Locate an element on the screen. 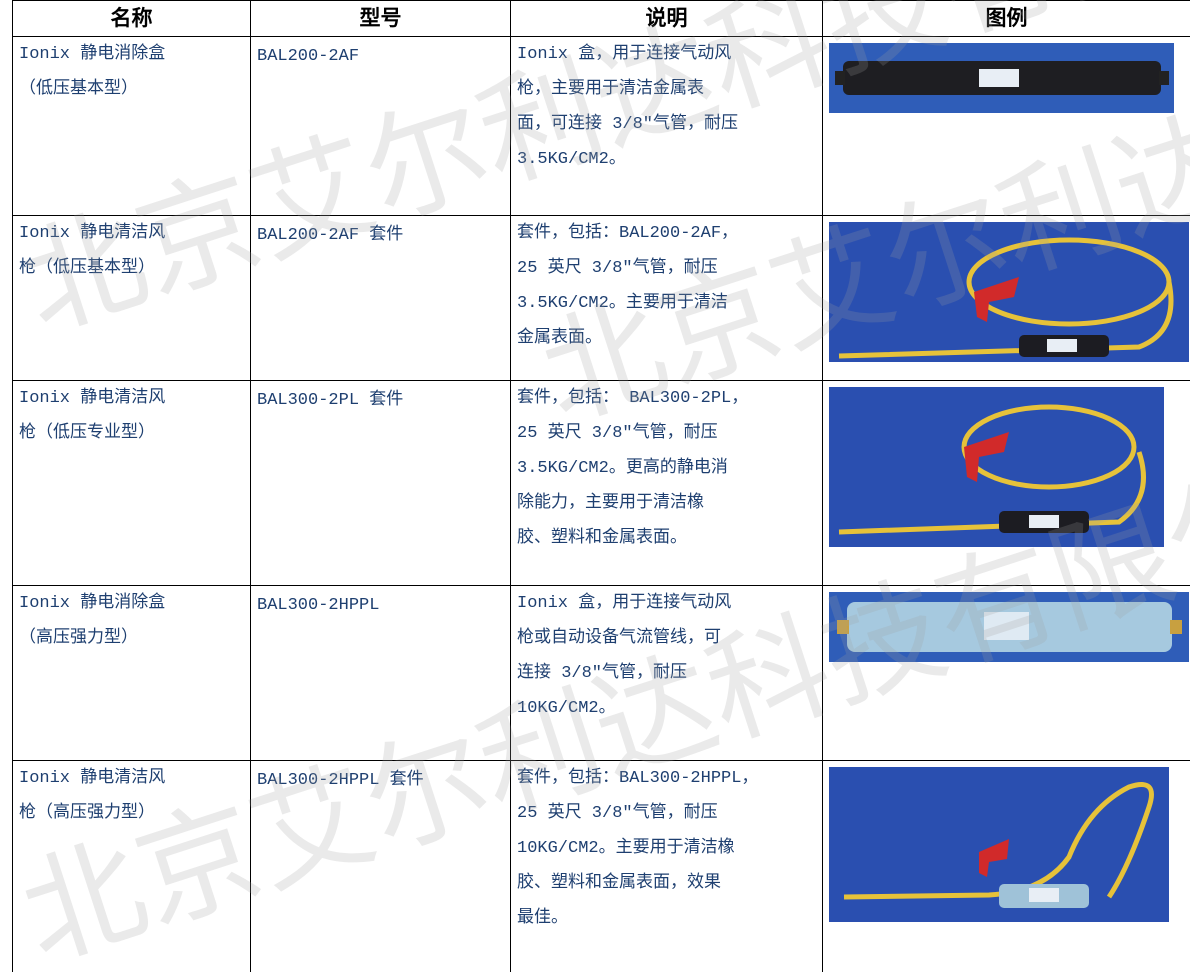  model-text: BAL300-2HPPL 套件 is located at coordinates (340, 780).